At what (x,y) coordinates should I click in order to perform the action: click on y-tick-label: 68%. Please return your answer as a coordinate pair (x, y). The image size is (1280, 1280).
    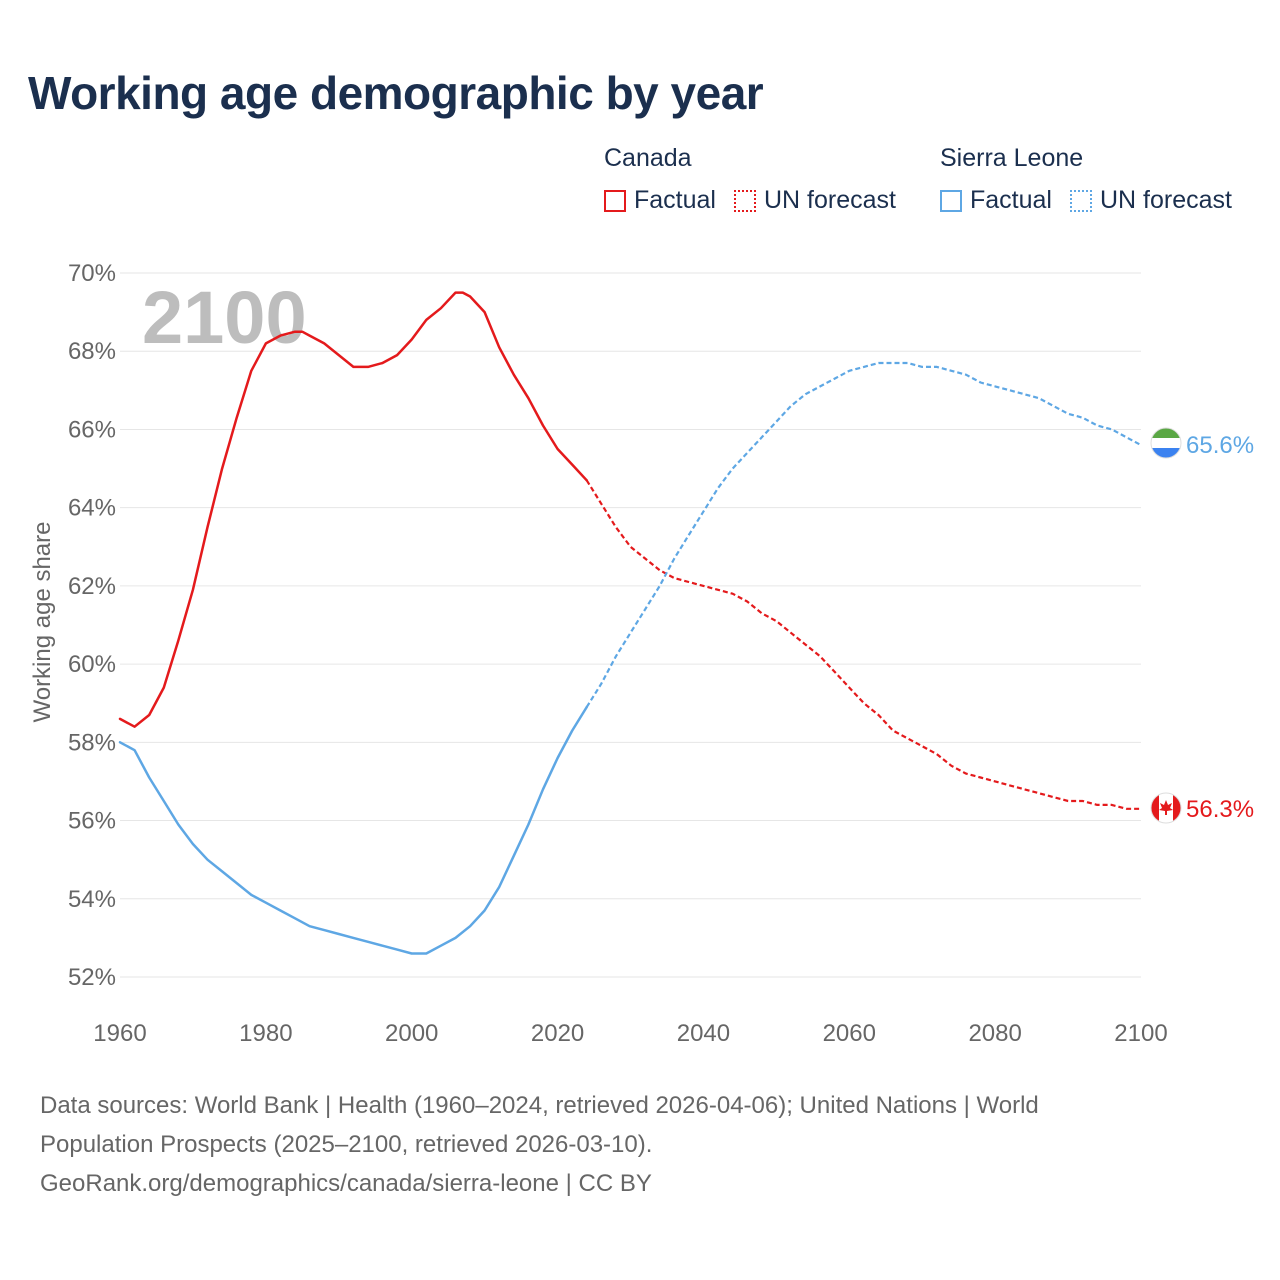
    Looking at the image, I should click on (92, 351).